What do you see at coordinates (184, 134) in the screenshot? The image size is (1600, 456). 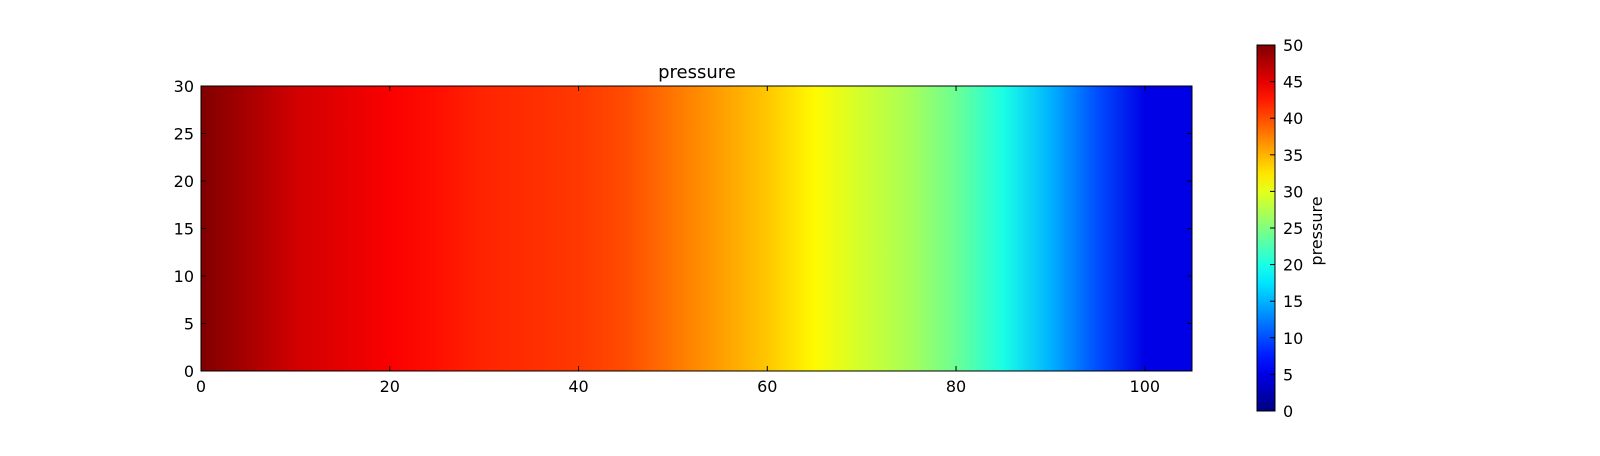 I see `y-tick-label: 25` at bounding box center [184, 134].